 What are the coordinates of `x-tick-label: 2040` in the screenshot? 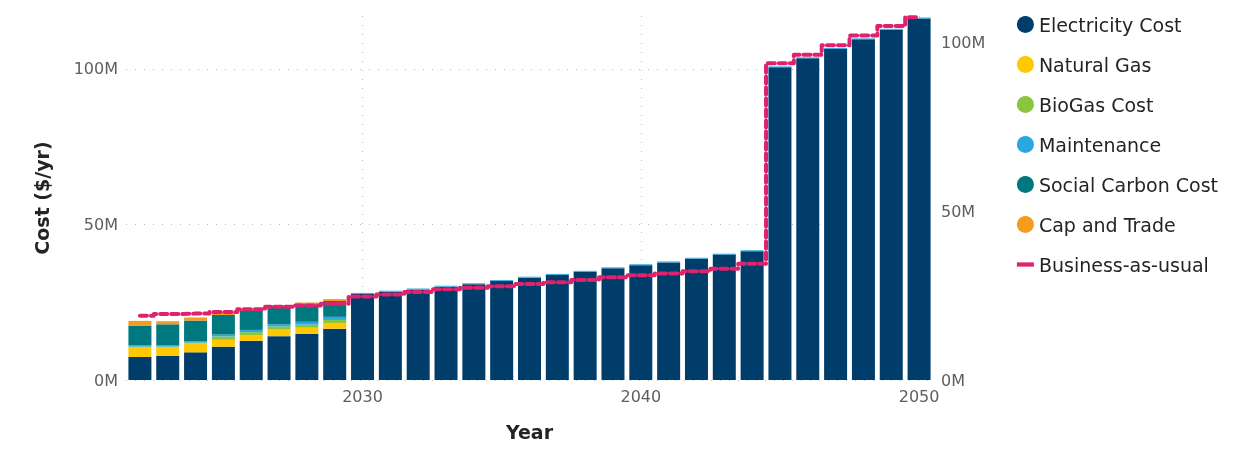 It's located at (641, 396).